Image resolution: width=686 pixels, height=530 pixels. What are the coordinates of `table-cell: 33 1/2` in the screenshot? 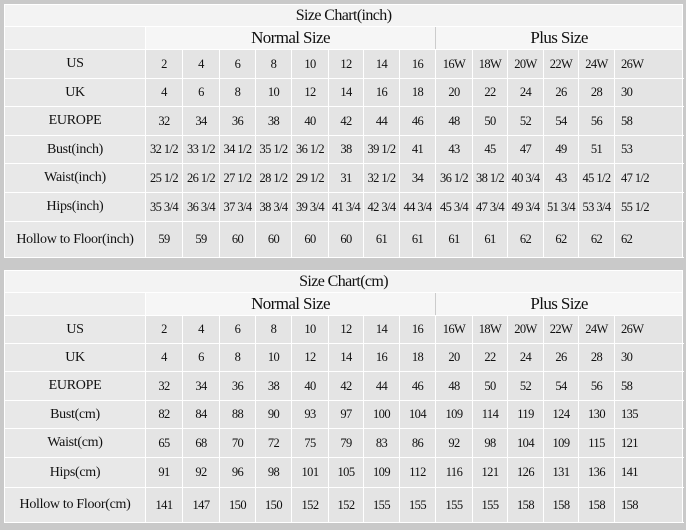 It's located at (201, 149).